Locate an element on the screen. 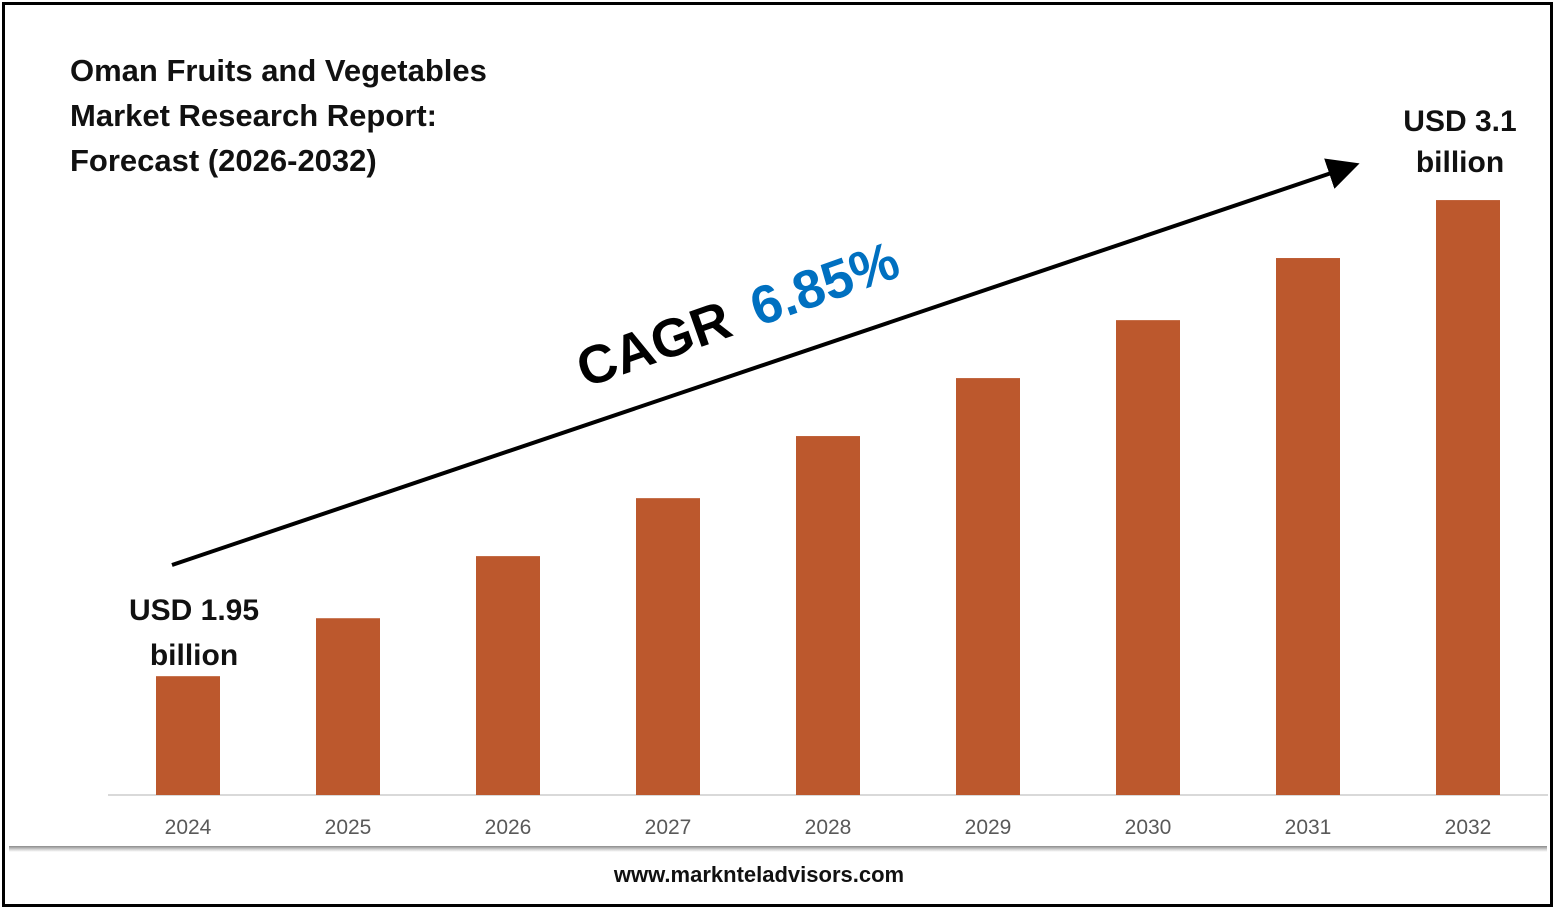 The height and width of the screenshot is (907, 1566). x-tick-labels: 2024 2025 2026 2027 2028 2029 2030 2031 2032 is located at coordinates (828, 827).